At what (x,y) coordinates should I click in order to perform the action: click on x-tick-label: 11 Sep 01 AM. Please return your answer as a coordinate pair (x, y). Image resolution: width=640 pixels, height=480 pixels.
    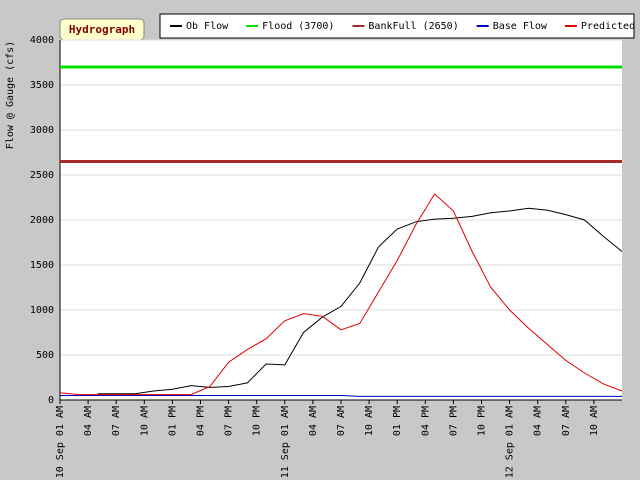
    Looking at the image, I should click on (285, 442).